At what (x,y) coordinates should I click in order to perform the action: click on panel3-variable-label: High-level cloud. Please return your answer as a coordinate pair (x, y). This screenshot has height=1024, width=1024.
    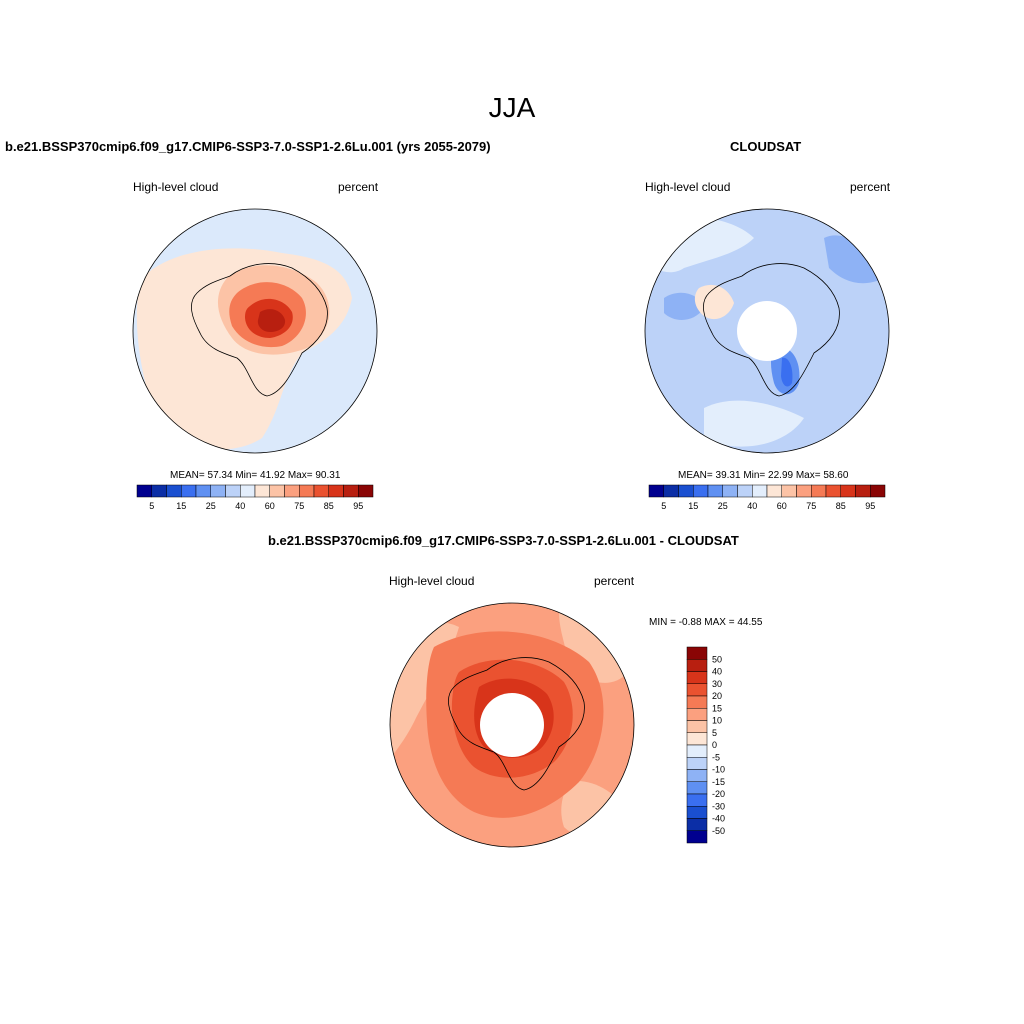
    Looking at the image, I should click on (432, 581).